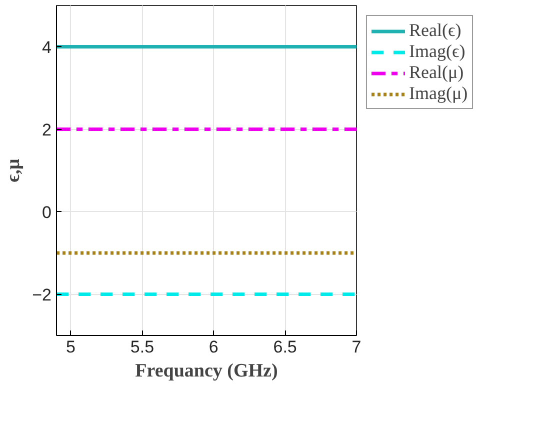  Describe the element at coordinates (285, 347) in the screenshot. I see `x-tick-label: 6.5` at that location.